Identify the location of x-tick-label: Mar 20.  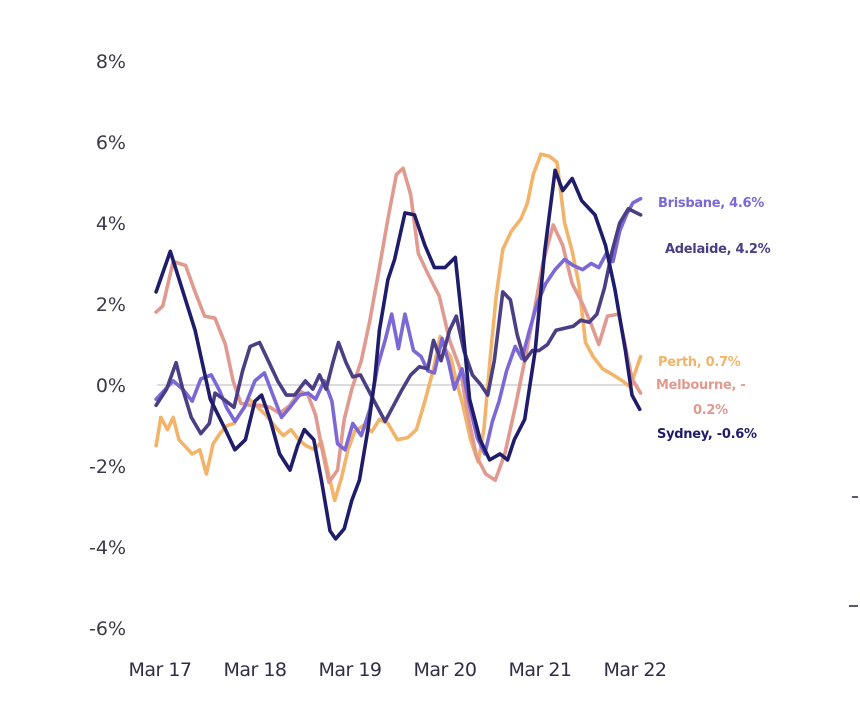
(444, 670).